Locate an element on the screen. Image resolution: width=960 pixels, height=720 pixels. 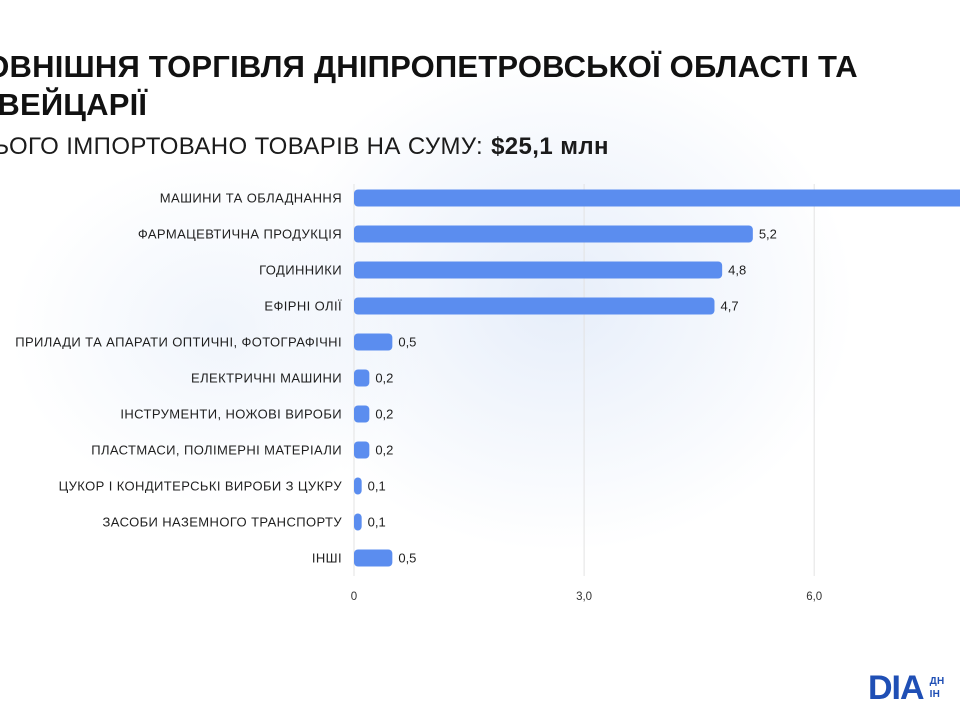
dia-logo: DIA ДН ІН is located at coordinates (906, 688).